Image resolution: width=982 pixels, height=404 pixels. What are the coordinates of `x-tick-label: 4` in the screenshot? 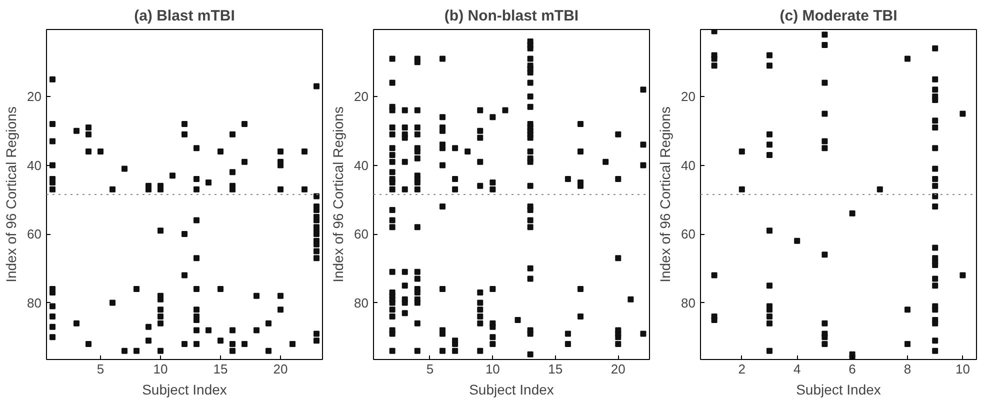 It's located at (797, 369).